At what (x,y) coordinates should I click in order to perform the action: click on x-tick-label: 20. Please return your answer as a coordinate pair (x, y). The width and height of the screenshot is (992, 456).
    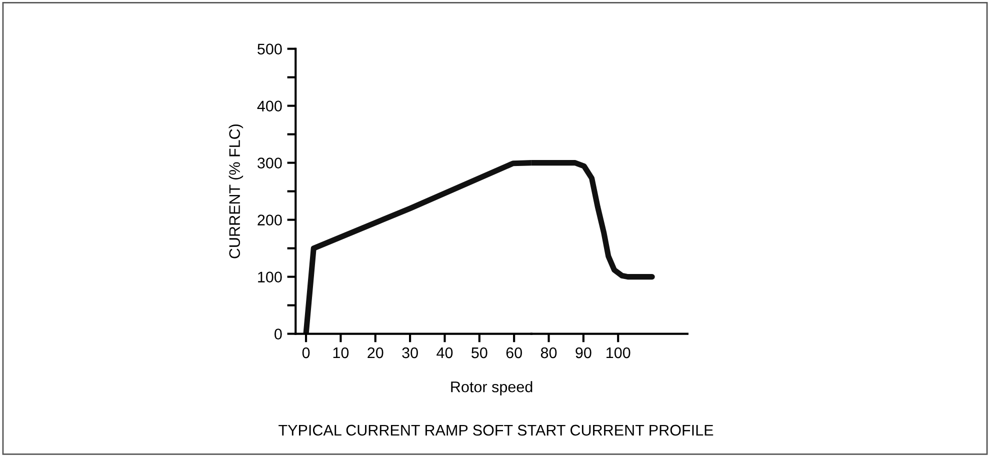
    Looking at the image, I should click on (376, 352).